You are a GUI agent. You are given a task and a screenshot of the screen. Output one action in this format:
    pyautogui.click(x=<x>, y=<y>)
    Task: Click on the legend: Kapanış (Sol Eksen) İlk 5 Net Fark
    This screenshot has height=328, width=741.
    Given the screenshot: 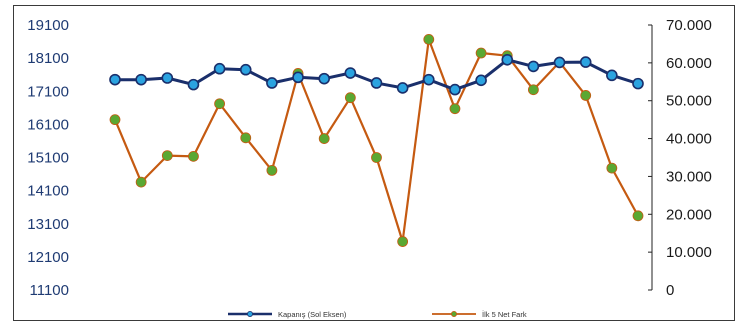 What is the action you would take?
    pyautogui.click(x=377, y=314)
    